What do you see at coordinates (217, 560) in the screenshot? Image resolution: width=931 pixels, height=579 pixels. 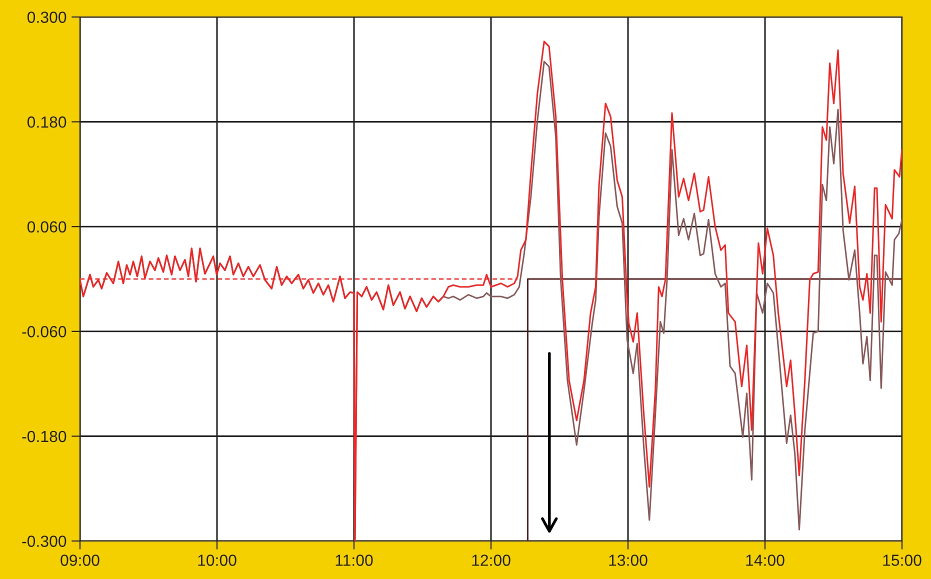 I see `x-tick-label: 10:00` at bounding box center [217, 560].